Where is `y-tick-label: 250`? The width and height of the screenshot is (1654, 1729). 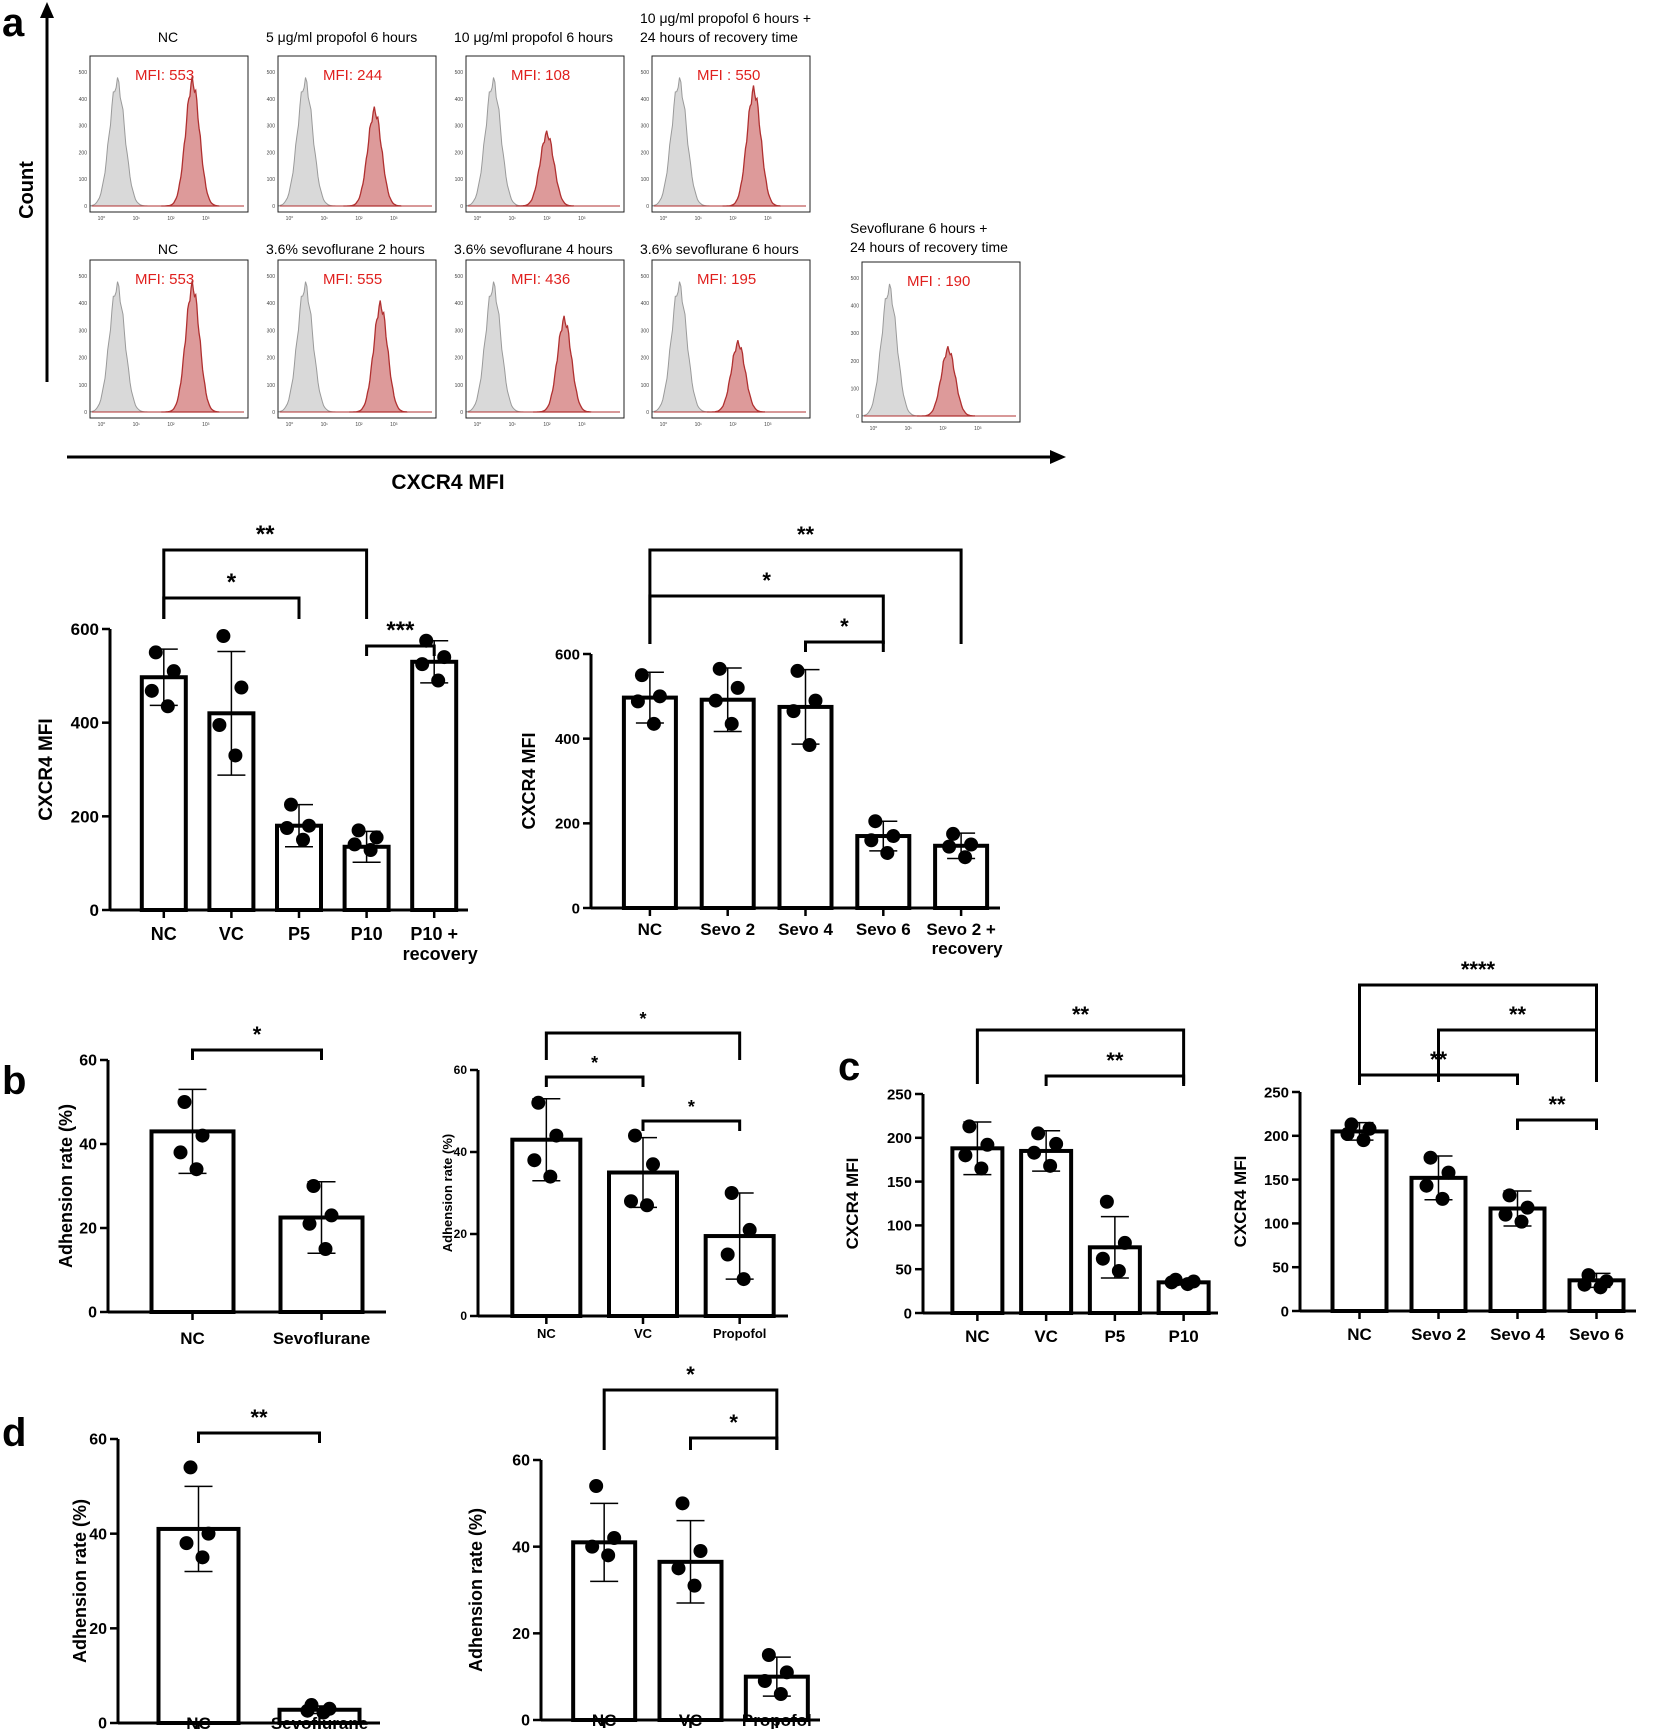
y-tick-label: 250 is located at coordinates (899, 1094).